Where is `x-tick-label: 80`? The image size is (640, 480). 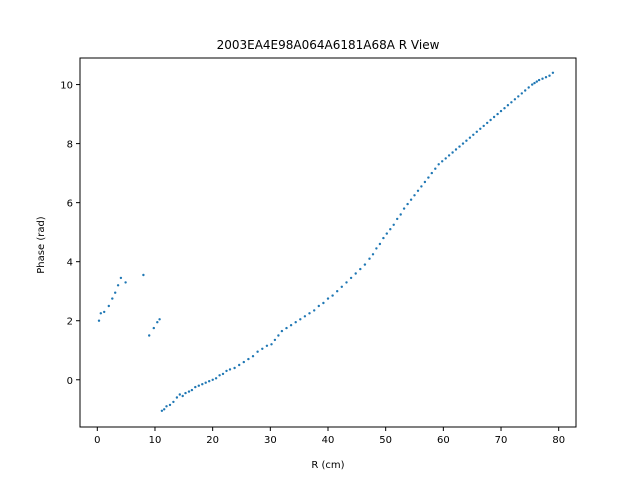 x-tick-label: 80 is located at coordinates (558, 440).